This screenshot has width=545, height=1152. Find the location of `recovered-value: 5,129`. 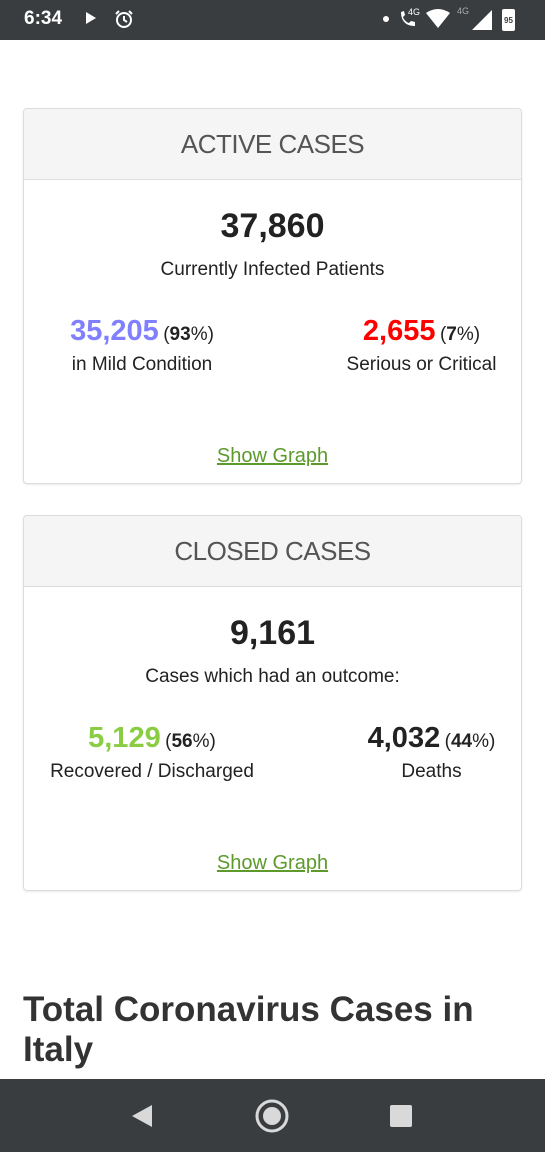

recovered-value: 5,129 is located at coordinates (124, 738).